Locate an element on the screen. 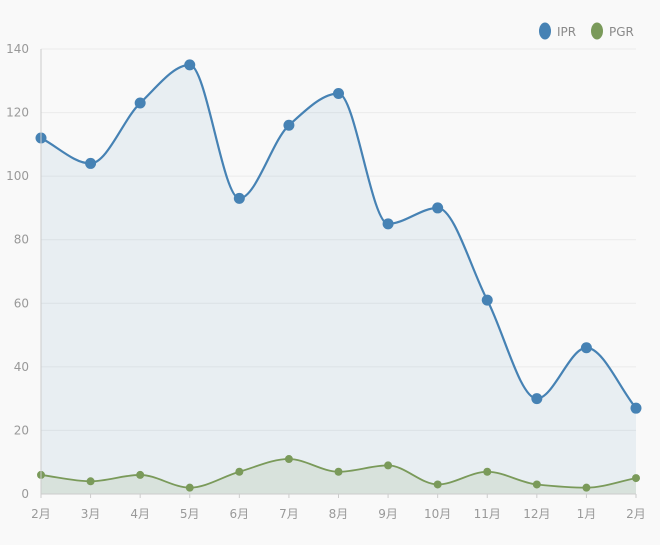 The height and width of the screenshot is (545, 660). x-tick-label: 12月 is located at coordinates (536, 514).